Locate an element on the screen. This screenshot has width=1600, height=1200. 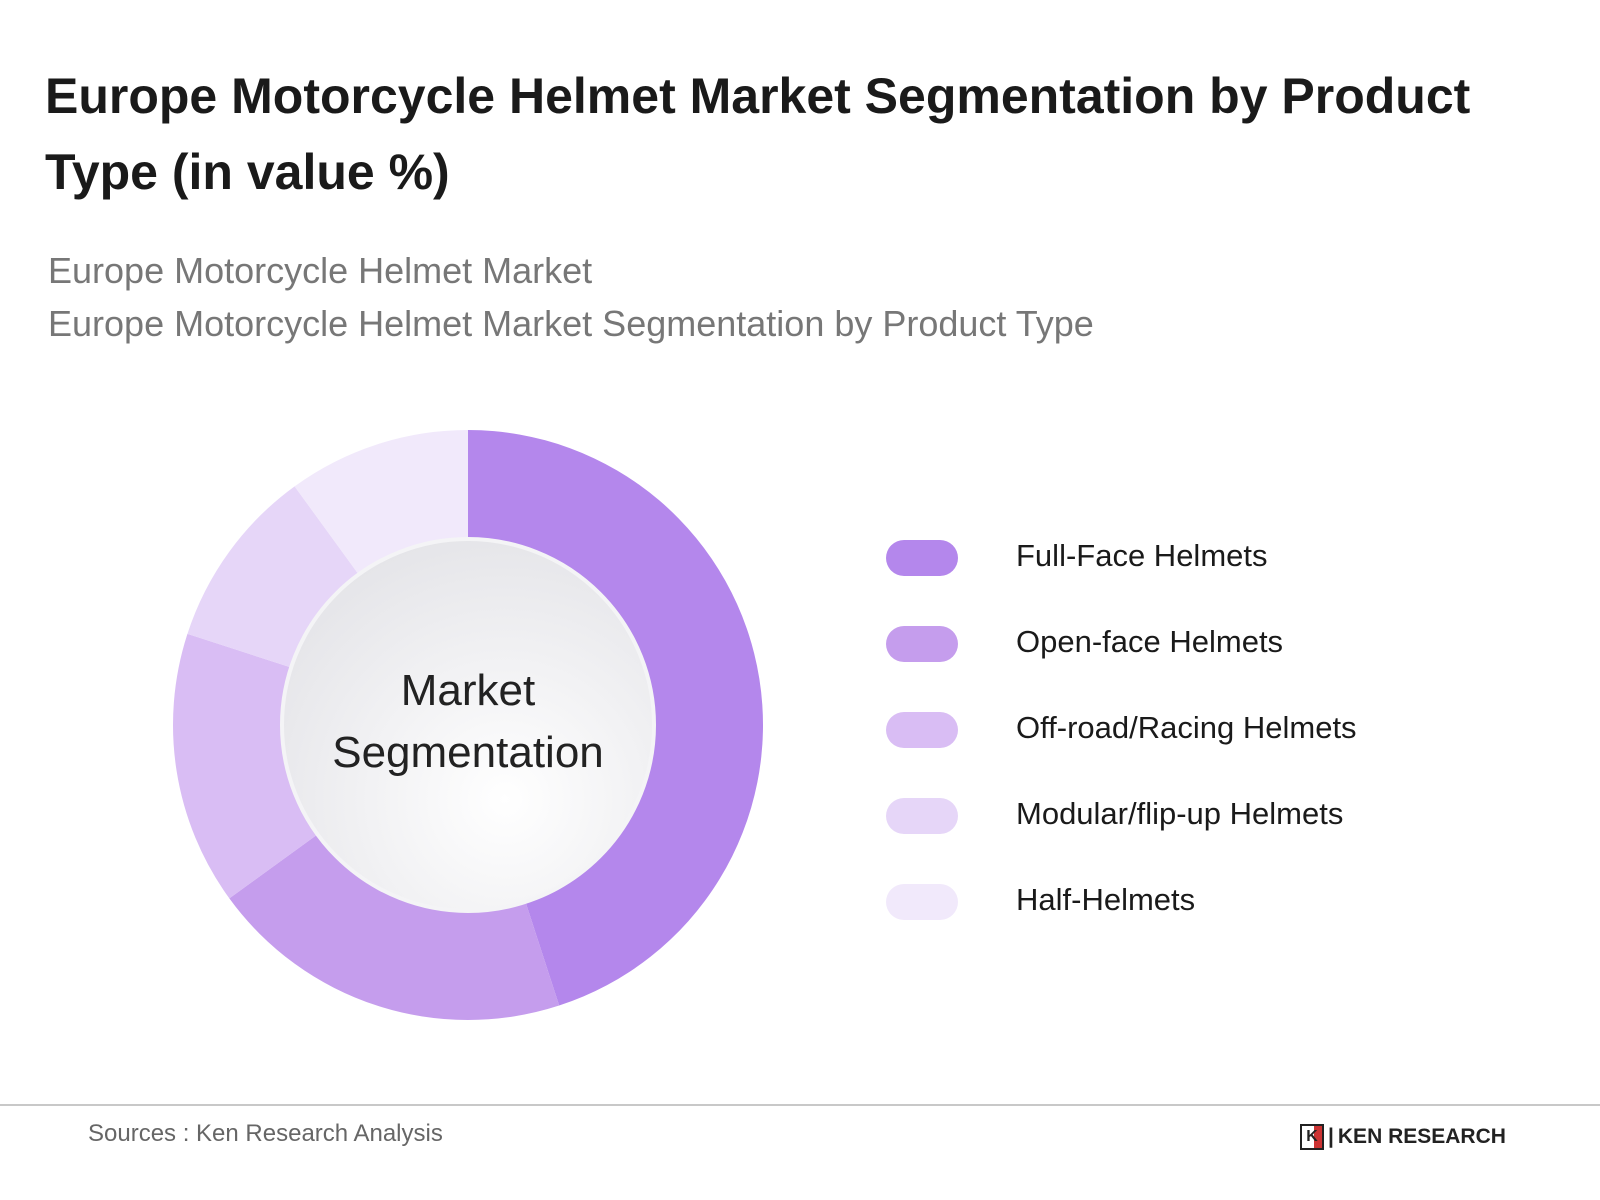
legend-item: Modular/flip-up Helmets is located at coordinates (1186, 817).